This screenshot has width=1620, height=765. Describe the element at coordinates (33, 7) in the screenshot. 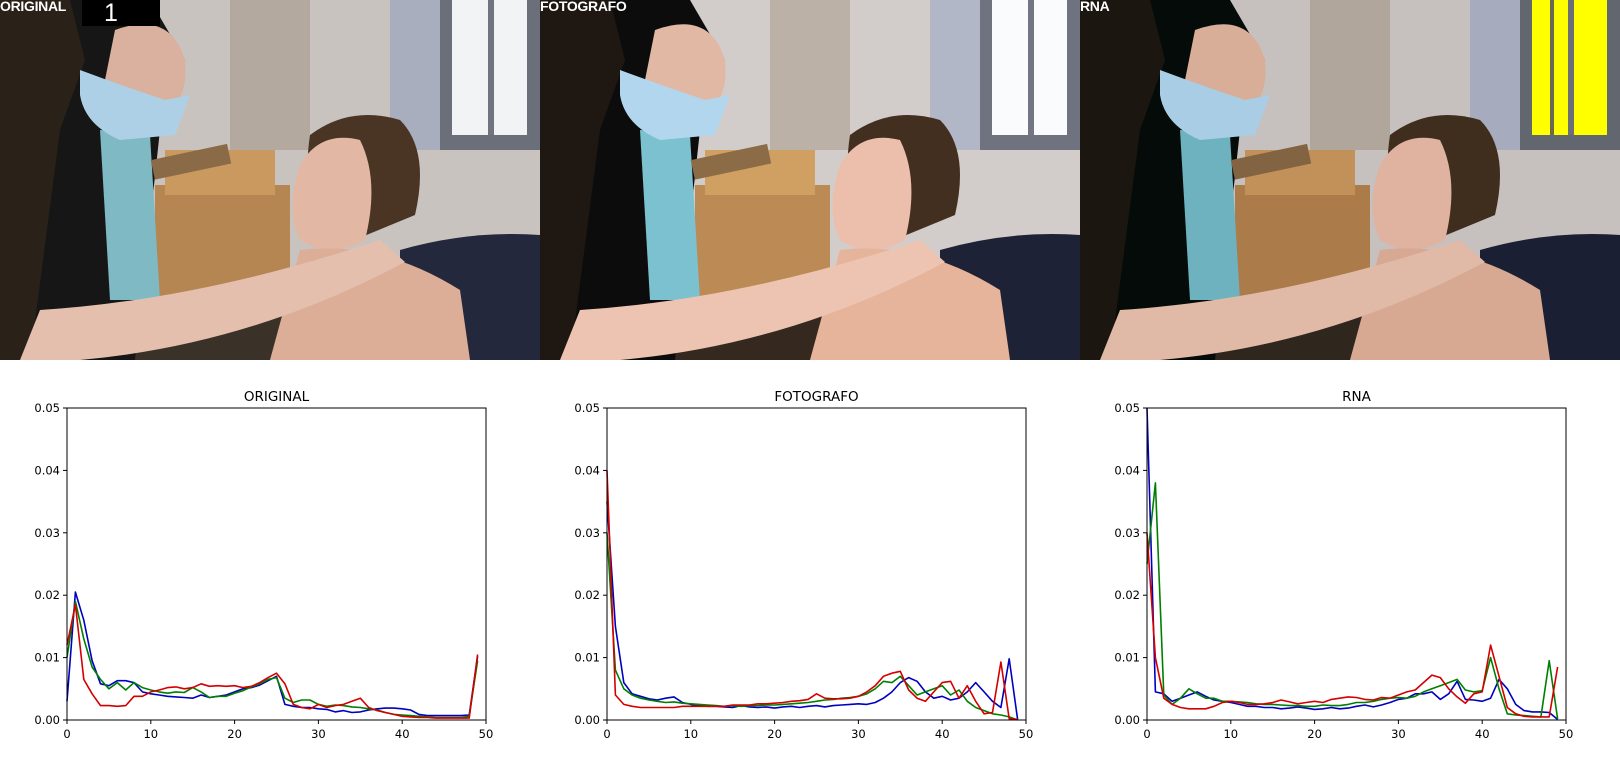

I see `photo-label: ORIGINAL` at that location.